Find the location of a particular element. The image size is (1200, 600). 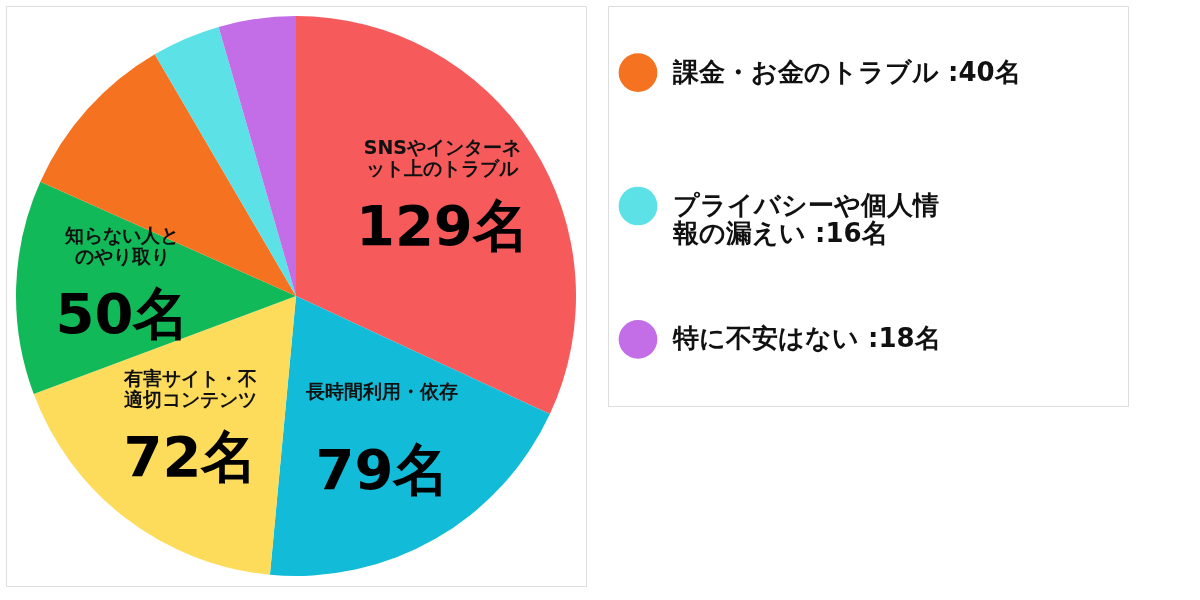

data-label: 50名 is located at coordinates (122, 313).